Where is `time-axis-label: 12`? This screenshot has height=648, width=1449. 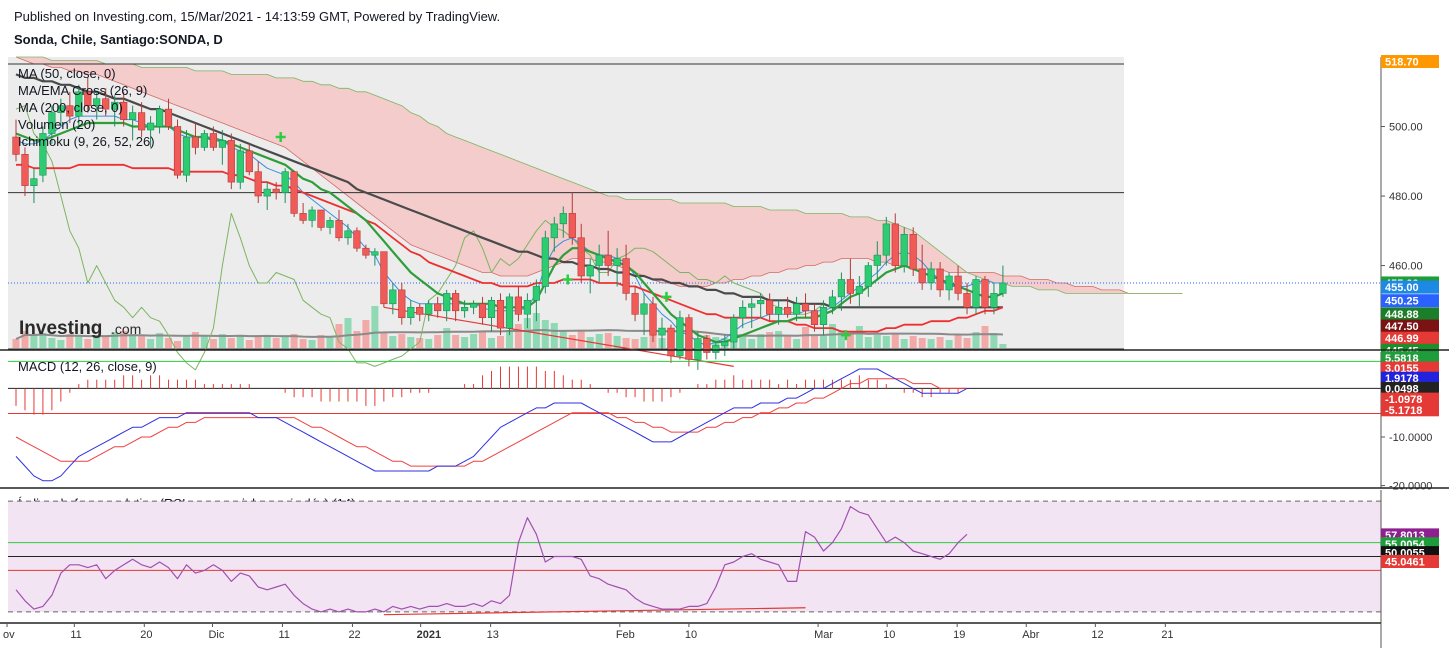 time-axis-label: 12 is located at coordinates (1097, 635).